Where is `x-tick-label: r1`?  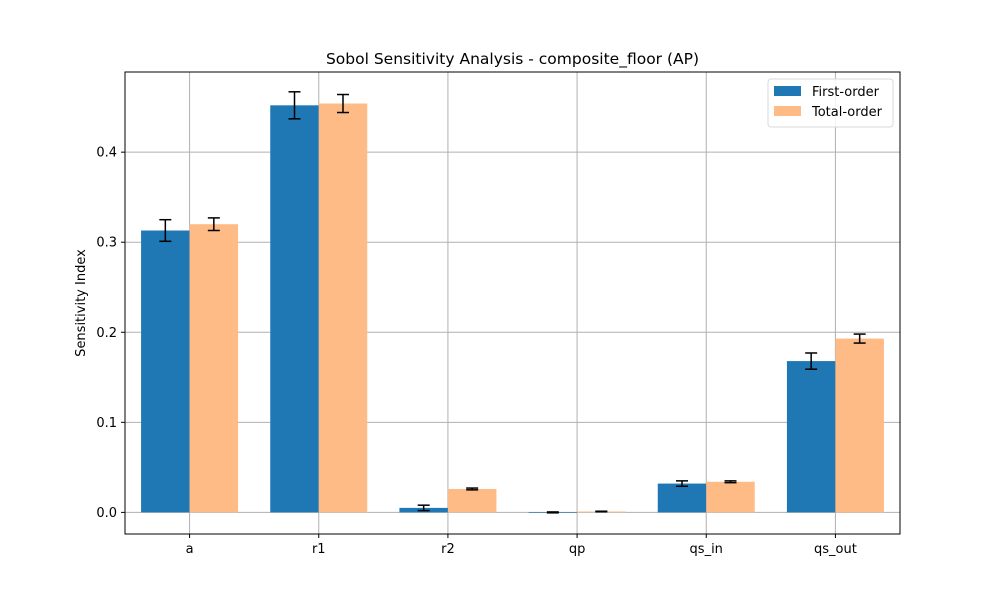 x-tick-label: r1 is located at coordinates (319, 549).